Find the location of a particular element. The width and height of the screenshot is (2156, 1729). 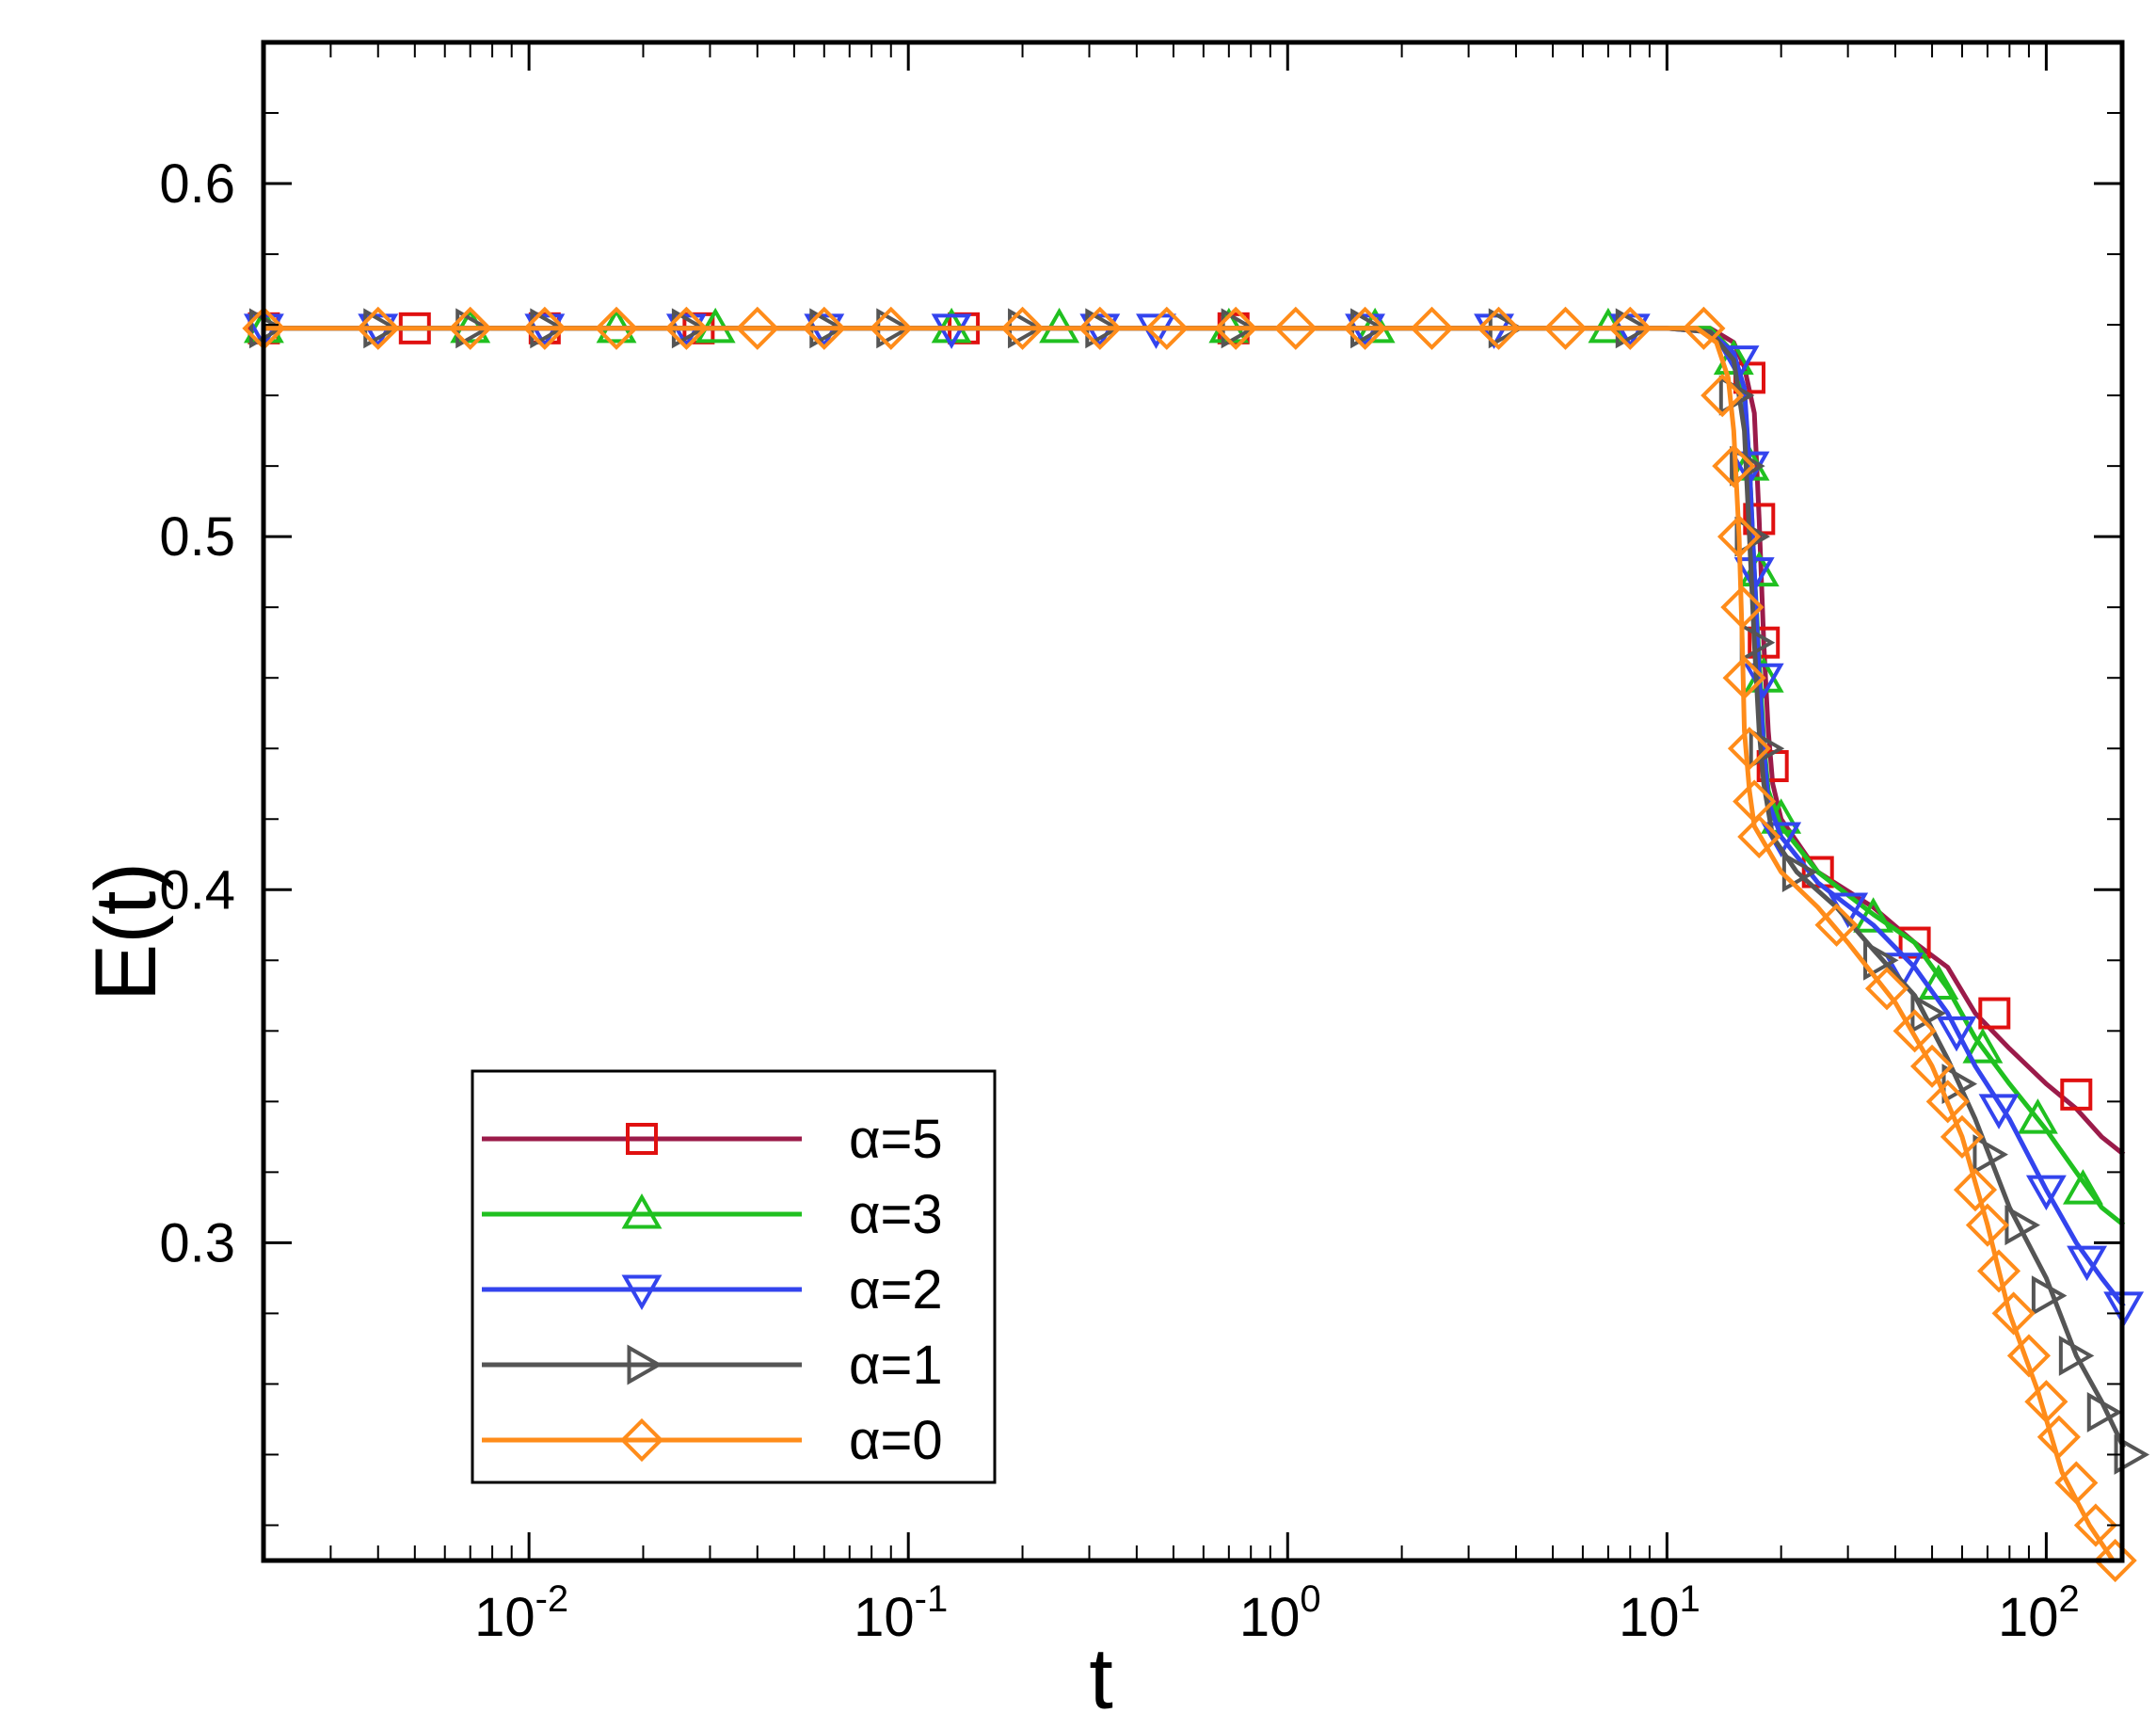

y-tick-label: 0.3 is located at coordinates (197, 1243).